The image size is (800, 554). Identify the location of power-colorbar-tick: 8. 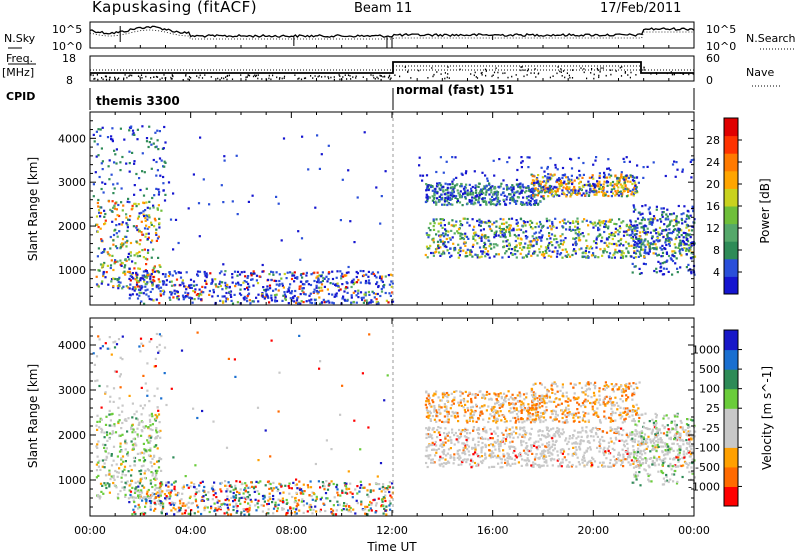
(716, 250).